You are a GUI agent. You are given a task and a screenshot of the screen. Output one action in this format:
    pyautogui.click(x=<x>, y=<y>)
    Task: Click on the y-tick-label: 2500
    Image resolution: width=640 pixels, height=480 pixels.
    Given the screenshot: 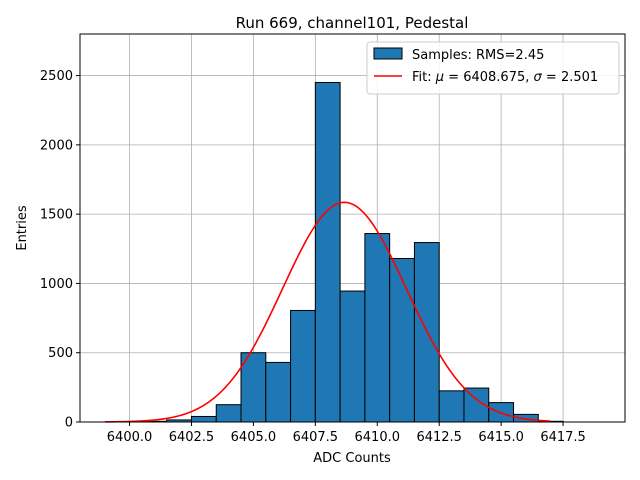 What is the action you would take?
    pyautogui.click(x=56, y=76)
    